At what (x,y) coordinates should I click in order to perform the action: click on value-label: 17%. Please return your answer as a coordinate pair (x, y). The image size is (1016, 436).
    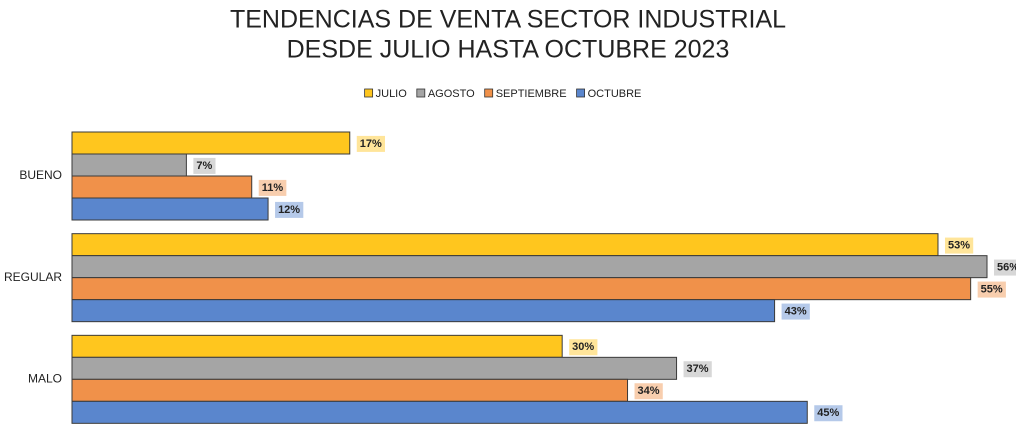
    Looking at the image, I should click on (371, 144).